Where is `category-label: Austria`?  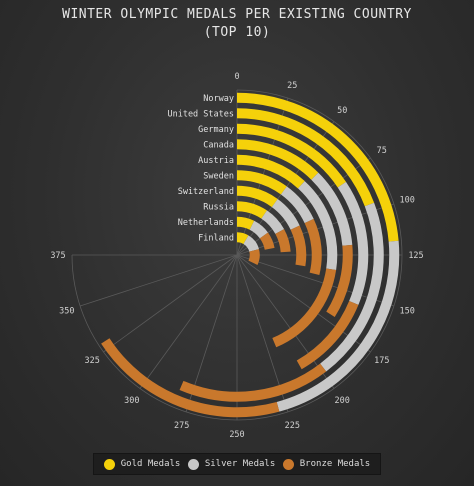
category-label: Austria is located at coordinates (216, 161).